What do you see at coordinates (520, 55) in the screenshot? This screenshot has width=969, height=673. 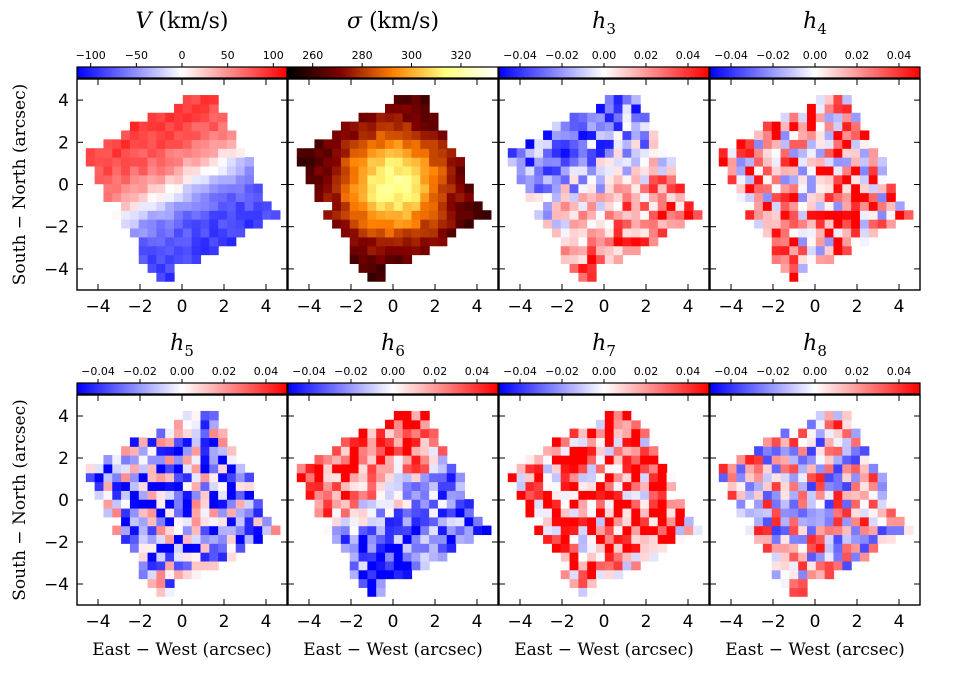 I see `colorbar-tick-label-h3: −0.04` at bounding box center [520, 55].